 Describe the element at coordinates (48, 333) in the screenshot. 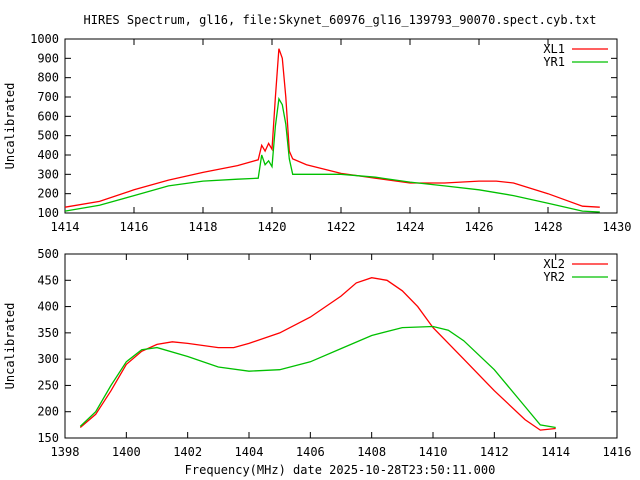

I see `y-tick-label: 350` at that location.